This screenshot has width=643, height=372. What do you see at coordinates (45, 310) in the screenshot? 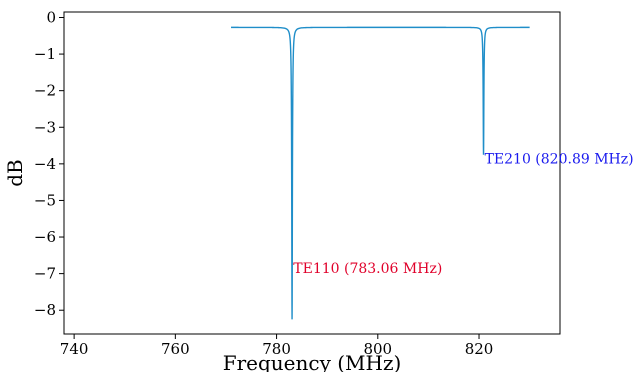
I see `y-tick-label: −8` at bounding box center [45, 310].